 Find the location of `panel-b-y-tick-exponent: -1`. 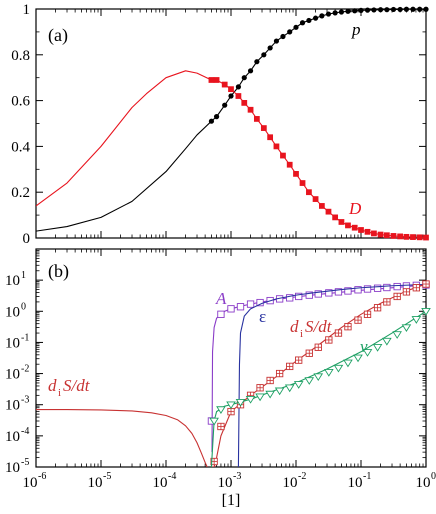

panel-b-y-tick-exponent: -1 is located at coordinates (25, 337).